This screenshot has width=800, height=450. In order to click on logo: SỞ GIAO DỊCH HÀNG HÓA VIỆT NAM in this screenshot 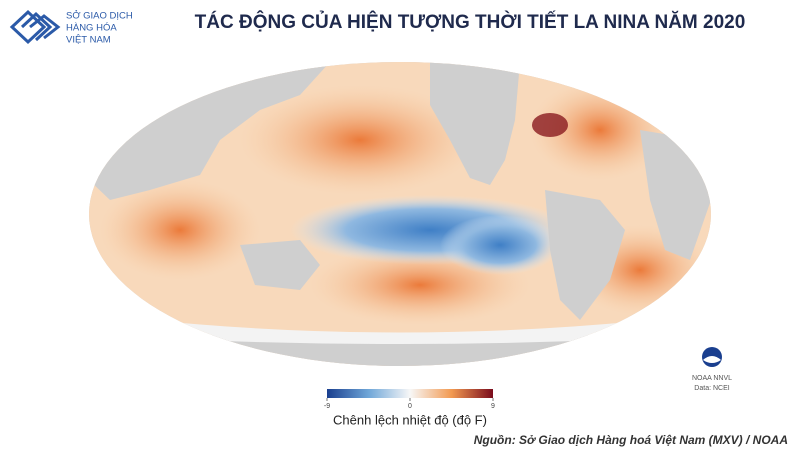, I will do `click(71, 28)`.